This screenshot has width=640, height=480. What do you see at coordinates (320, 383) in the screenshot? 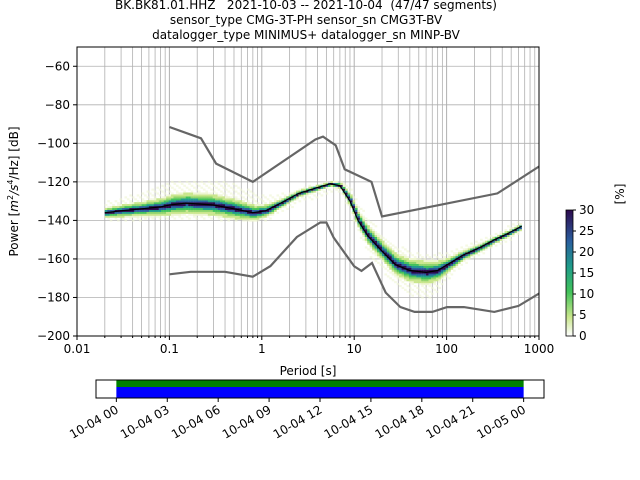
I see `coverage-bar-green` at bounding box center [320, 383].